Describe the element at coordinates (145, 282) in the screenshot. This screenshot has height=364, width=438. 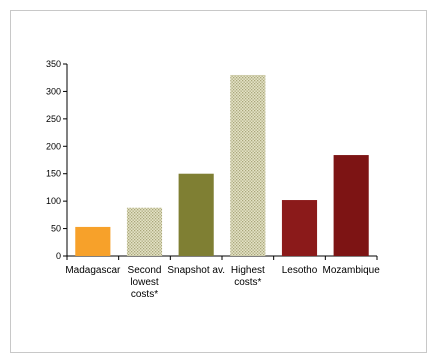
I see `x-tick-label: Second lowest costs*` at that location.